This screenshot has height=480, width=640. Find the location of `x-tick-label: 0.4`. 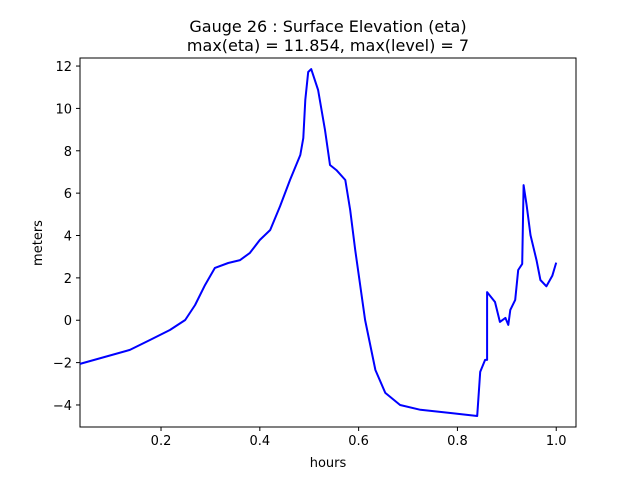

x-tick-label: 0.4 is located at coordinates (259, 441).